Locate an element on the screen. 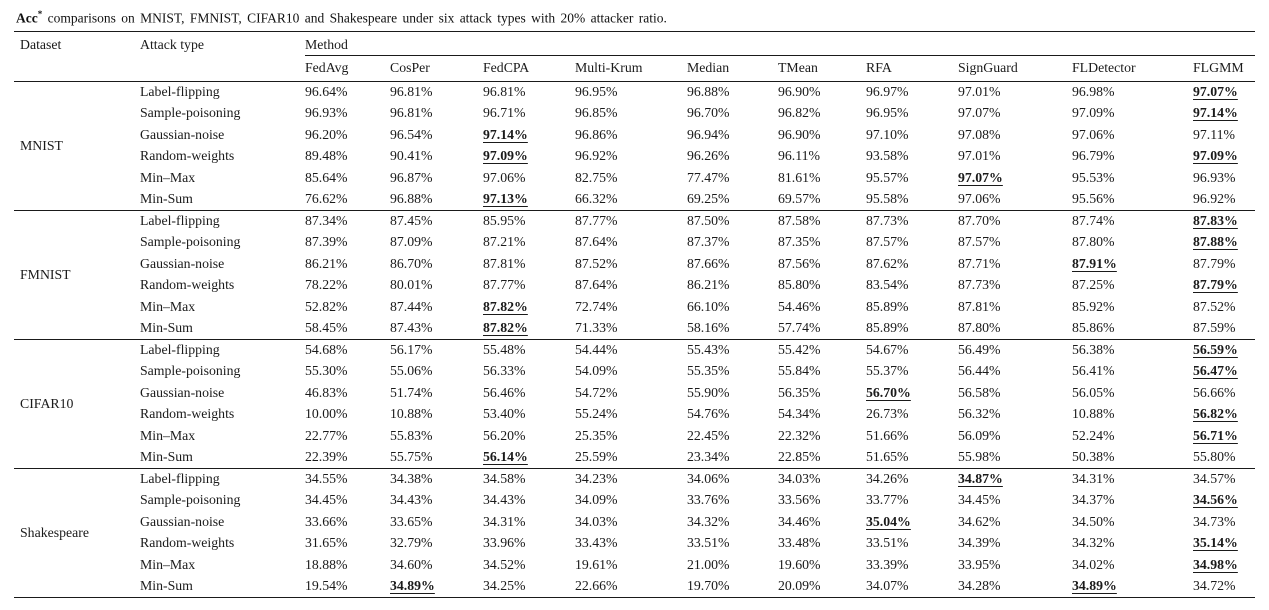  value: 86.21% is located at coordinates (326, 263).